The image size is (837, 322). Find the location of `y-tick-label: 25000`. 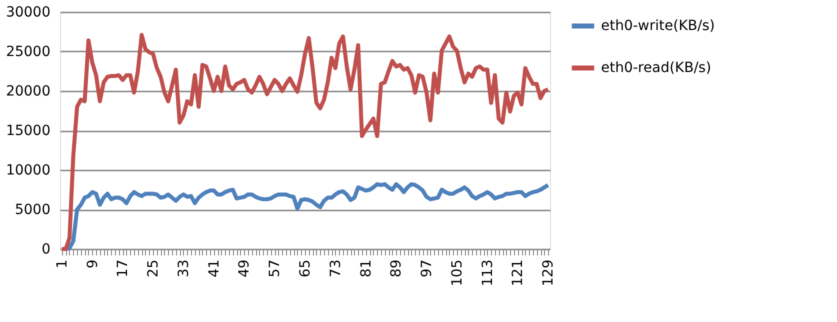

y-tick-label: 25000 is located at coordinates (28, 52).